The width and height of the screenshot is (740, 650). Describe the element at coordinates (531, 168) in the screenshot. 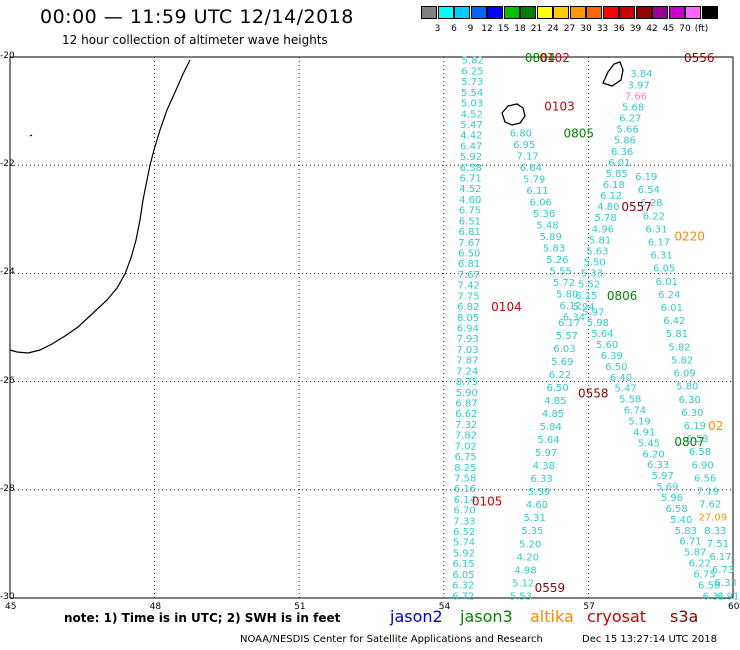

I see `swh-value: 6.64` at that location.